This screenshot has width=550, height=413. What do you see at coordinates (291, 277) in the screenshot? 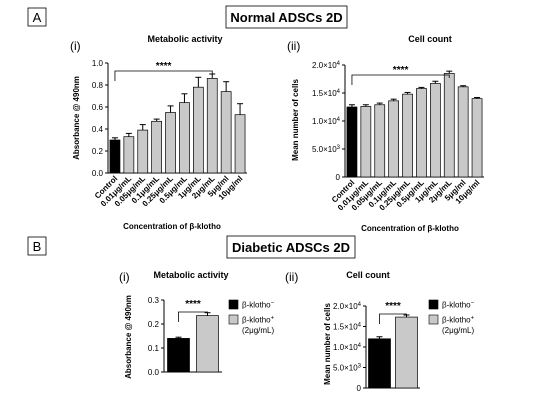
I see `panel-b-ii-label: (ii)` at bounding box center [291, 277].